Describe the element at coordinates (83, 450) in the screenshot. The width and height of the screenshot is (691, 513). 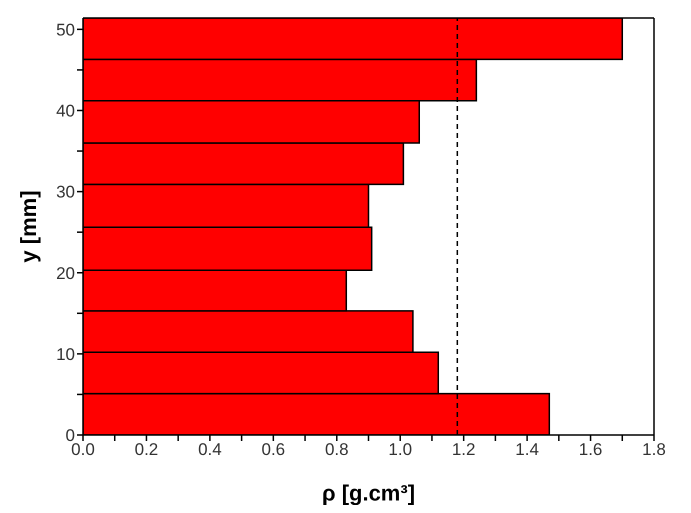
I see `x-tick-label: 0.0` at that location.